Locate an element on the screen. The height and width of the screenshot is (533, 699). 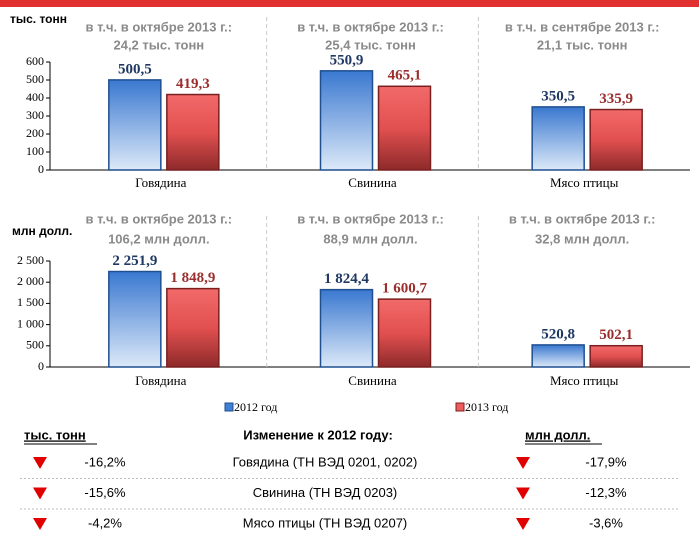
y-tick-label: 2 000 is located at coordinates (30, 281).